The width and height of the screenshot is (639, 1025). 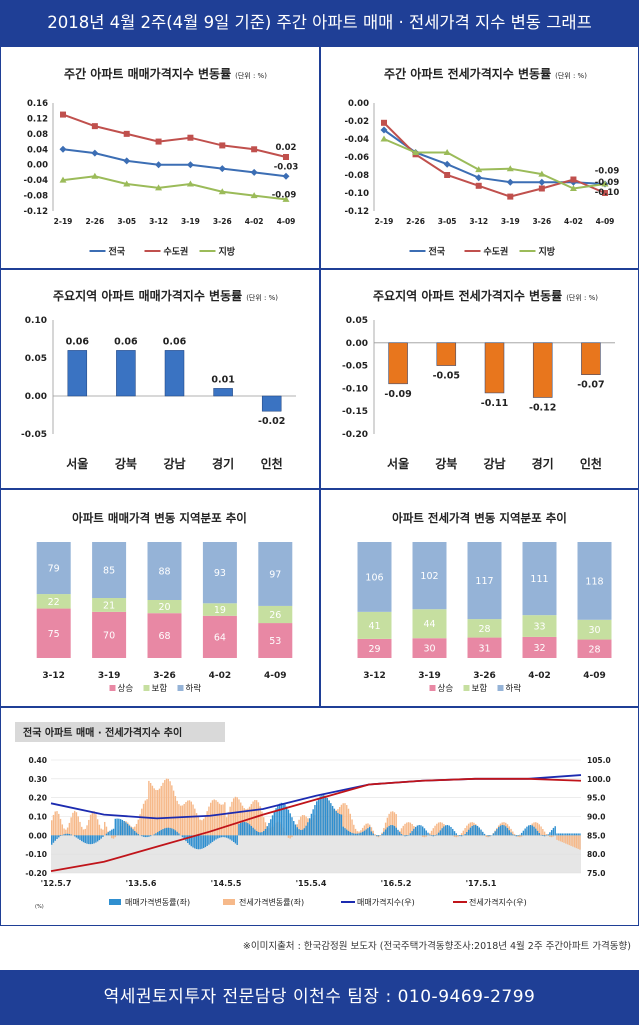 What do you see at coordinates (158, 221) in the screenshot?
I see `x-tick-label: 3-12` at bounding box center [158, 221].